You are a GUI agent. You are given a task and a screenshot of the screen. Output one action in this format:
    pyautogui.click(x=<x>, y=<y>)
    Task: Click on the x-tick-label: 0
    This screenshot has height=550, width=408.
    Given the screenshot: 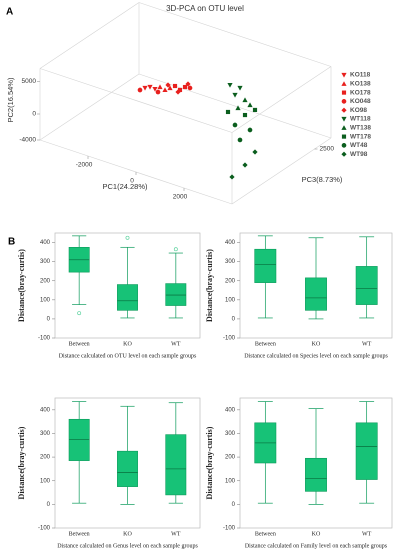 What is the action you would take?
    pyautogui.click(x=132, y=181)
    